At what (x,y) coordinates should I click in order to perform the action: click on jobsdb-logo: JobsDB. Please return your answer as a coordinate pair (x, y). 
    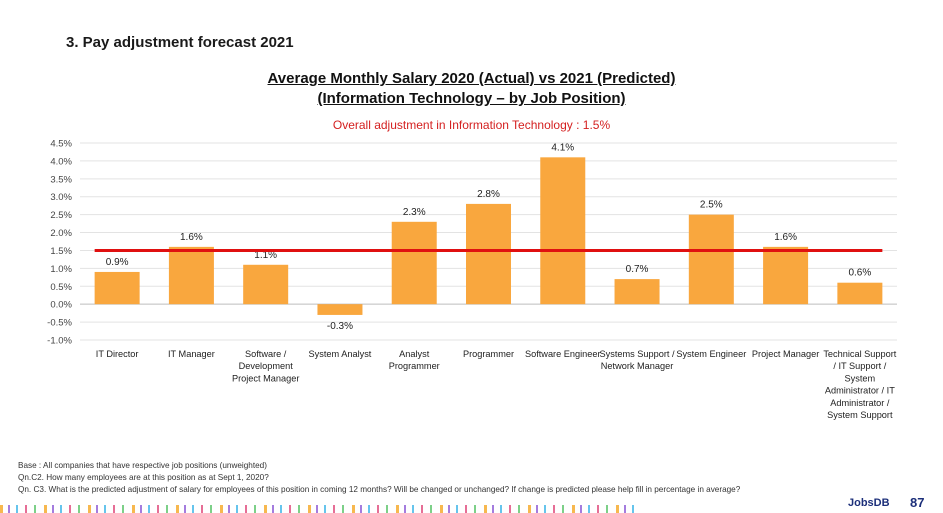
    Looking at the image, I should click on (869, 503).